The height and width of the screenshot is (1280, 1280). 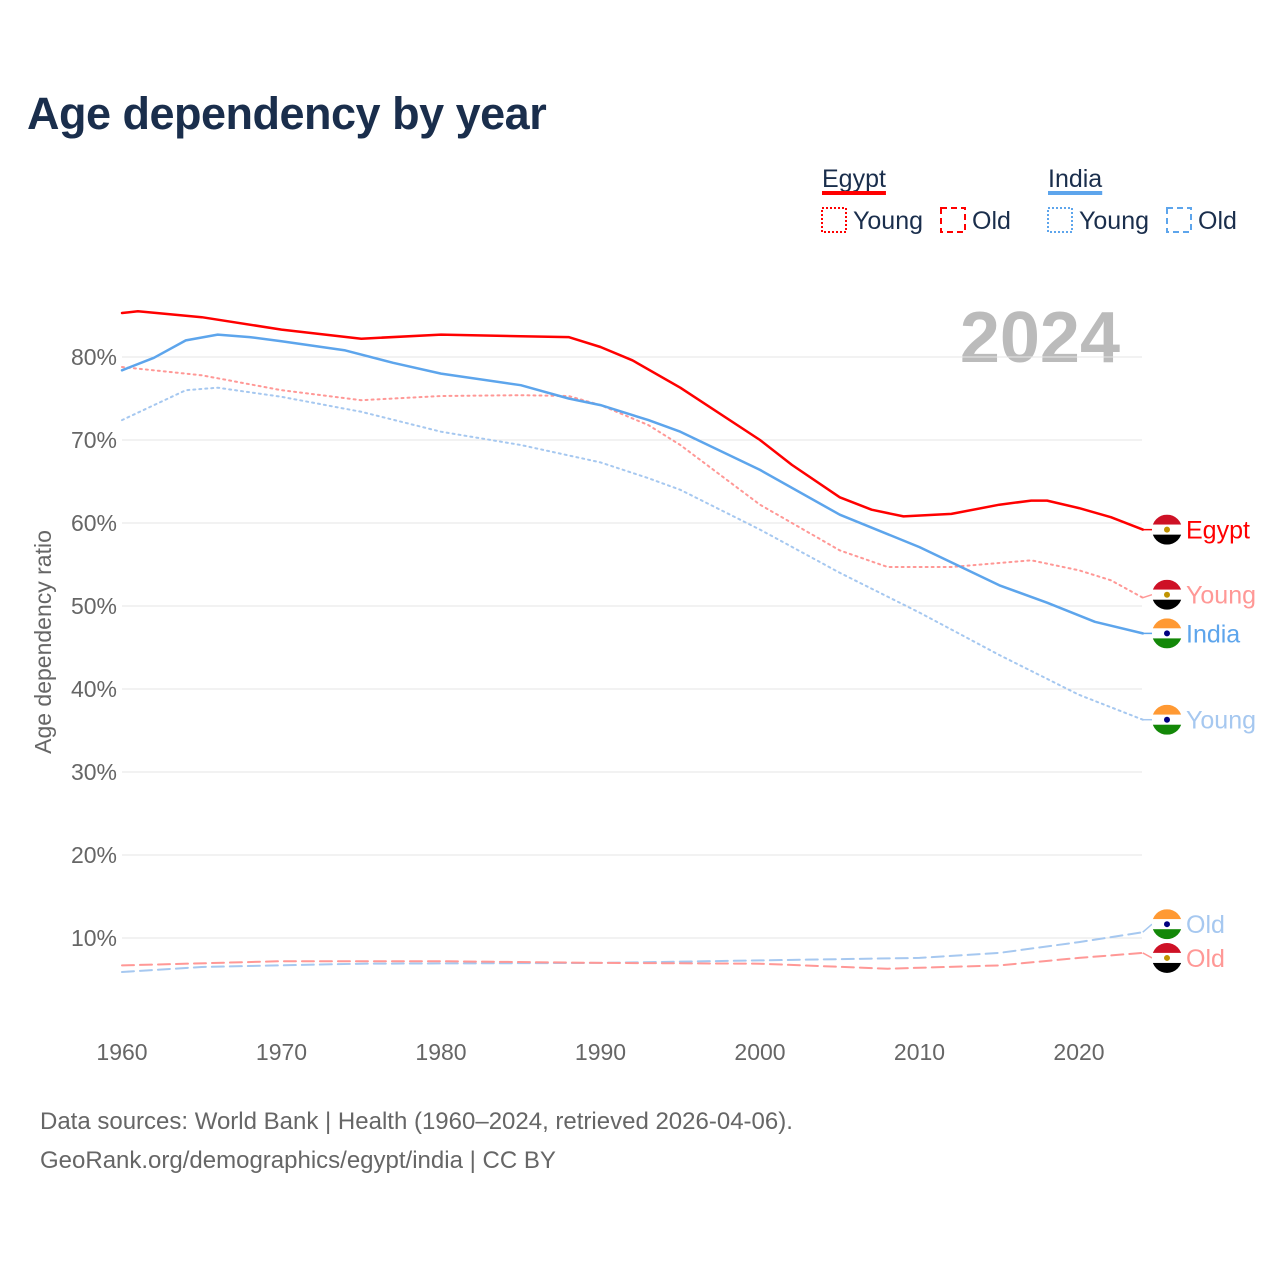 What do you see at coordinates (43, 642) in the screenshot?
I see `y-axis-label: Age dependency ratio` at bounding box center [43, 642].